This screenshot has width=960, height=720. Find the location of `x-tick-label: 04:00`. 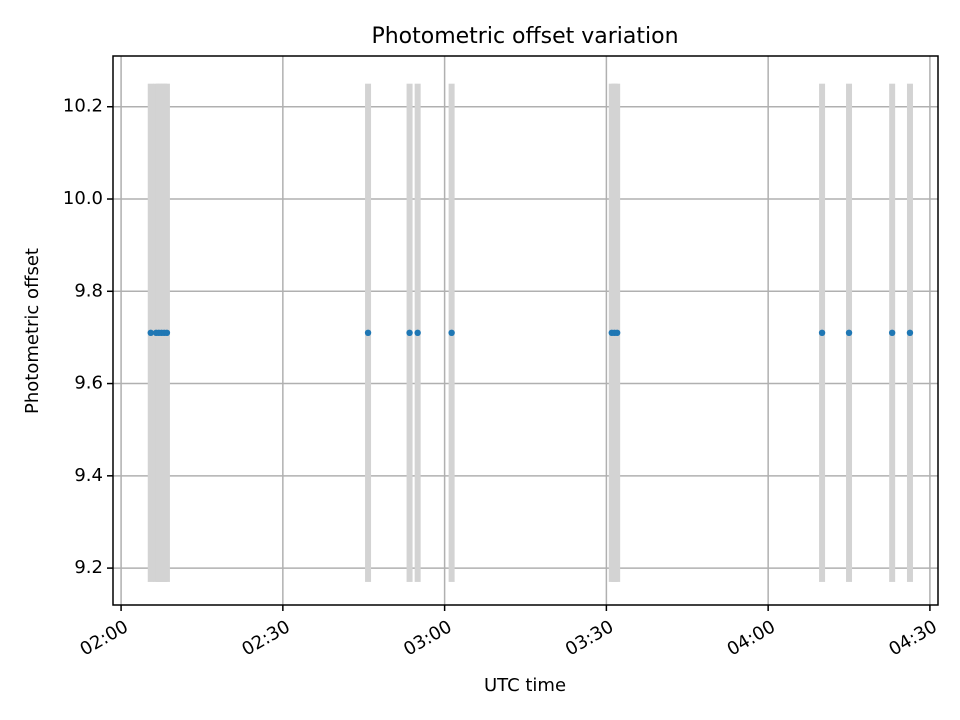

x-tick-label: 04:00 is located at coordinates (751, 638).